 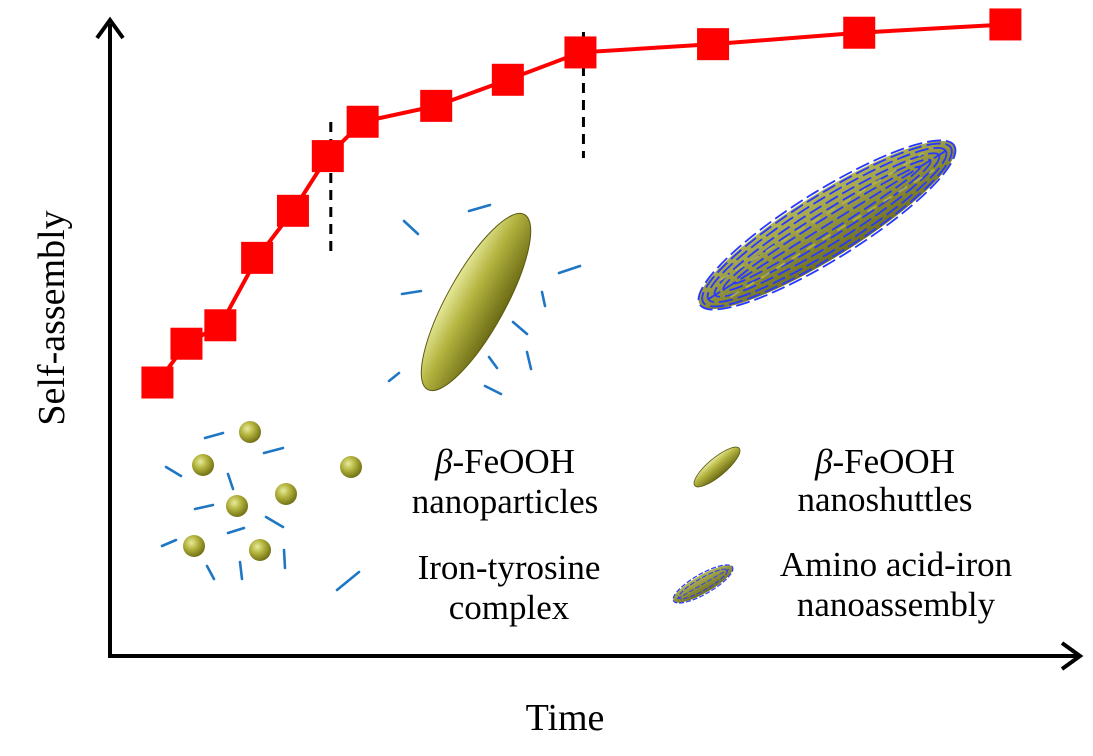 I want to click on nanoshuttle-large, so click(x=476, y=302).